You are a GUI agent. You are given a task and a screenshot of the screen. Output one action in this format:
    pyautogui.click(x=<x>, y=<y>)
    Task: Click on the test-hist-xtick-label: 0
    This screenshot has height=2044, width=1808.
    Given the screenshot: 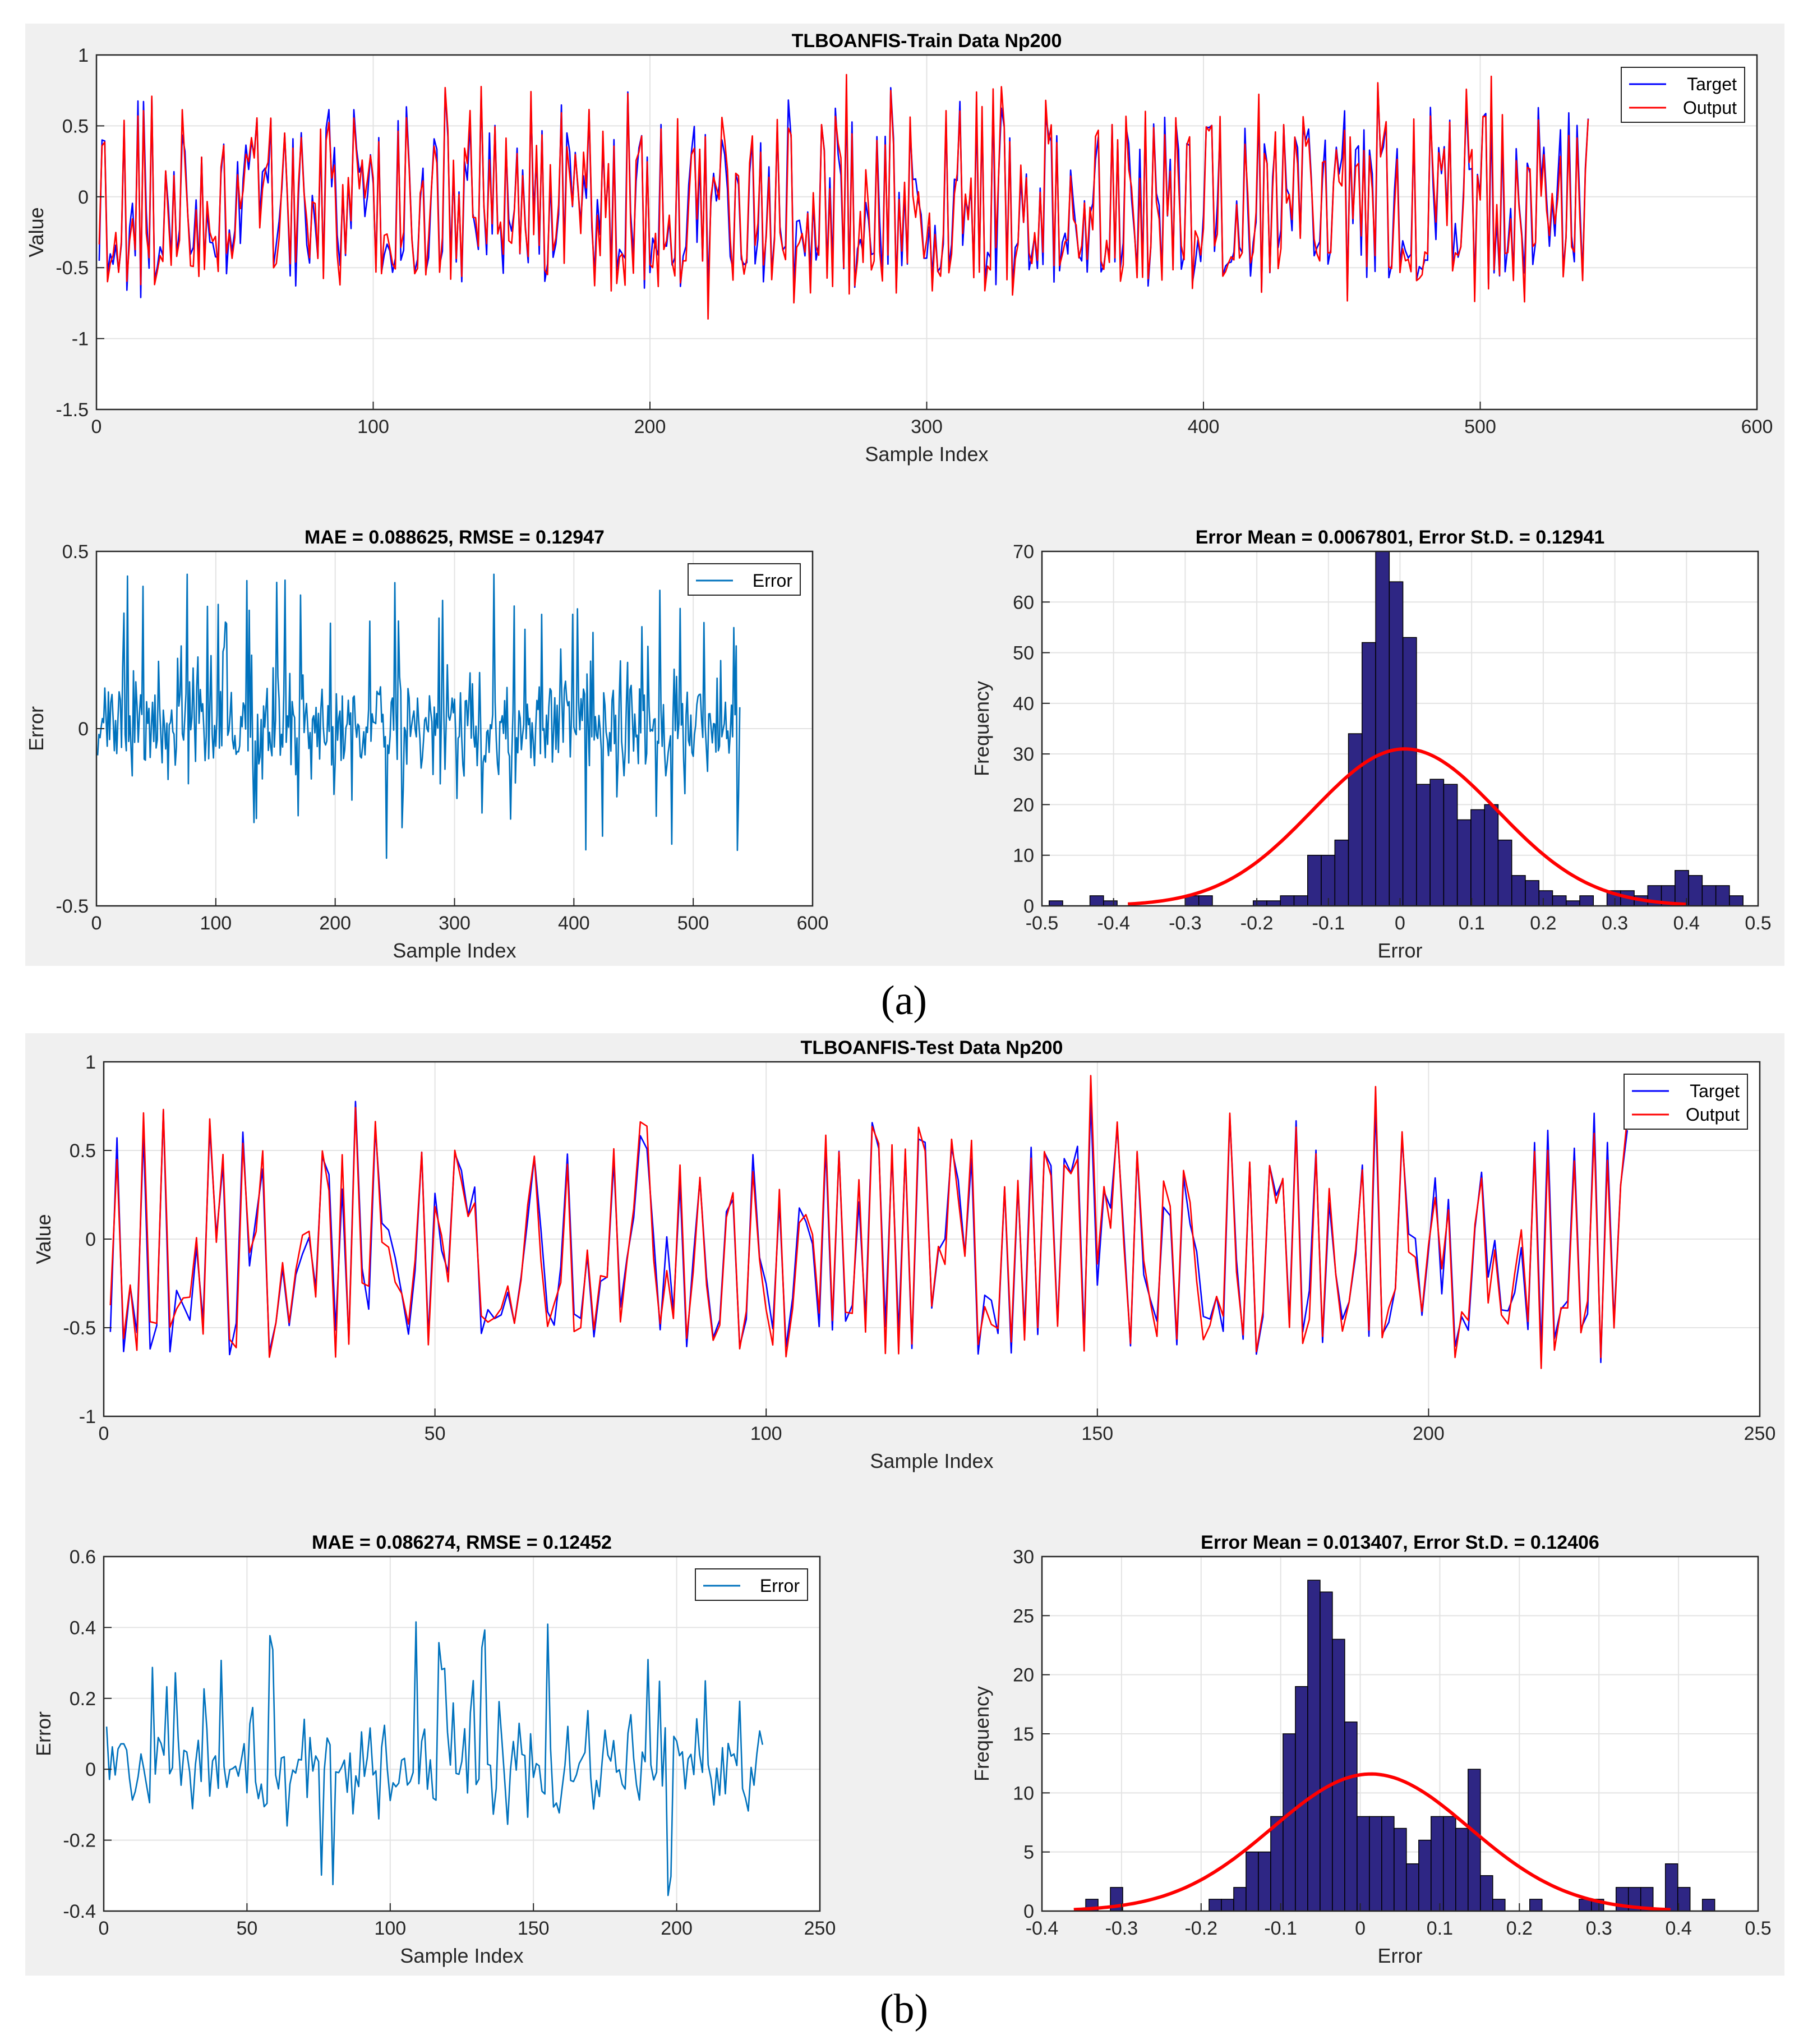 What is the action you would take?
    pyautogui.click(x=1360, y=1929)
    